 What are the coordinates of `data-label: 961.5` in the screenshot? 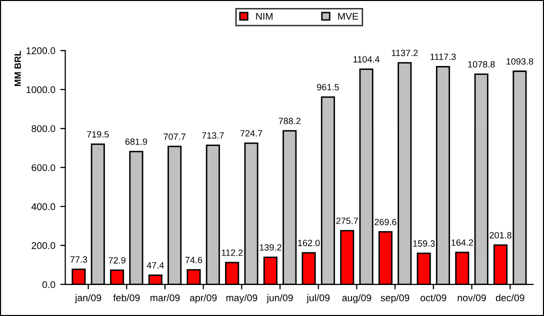 It's located at (328, 87).